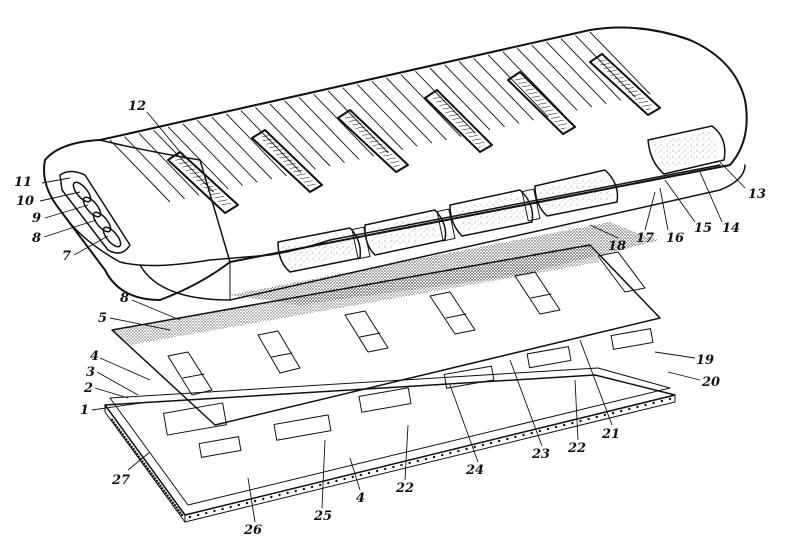 The width and height of the screenshot is (800, 540). Describe the element at coordinates (23, 182) in the screenshot. I see `callout-11: 11` at that location.